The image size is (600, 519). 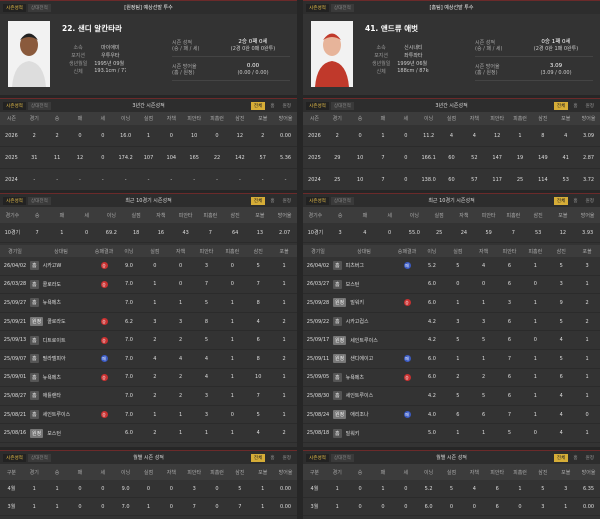 I want to click on cell: 4, so click(x=561, y=340).